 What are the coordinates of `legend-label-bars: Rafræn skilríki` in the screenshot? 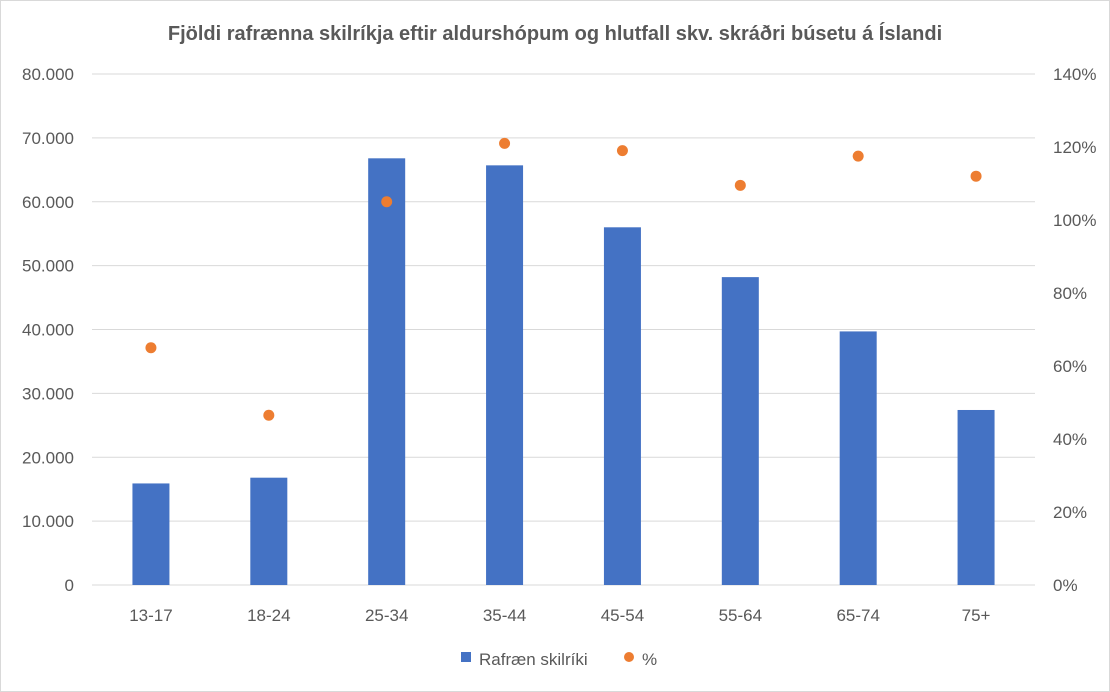 It's located at (533, 659).